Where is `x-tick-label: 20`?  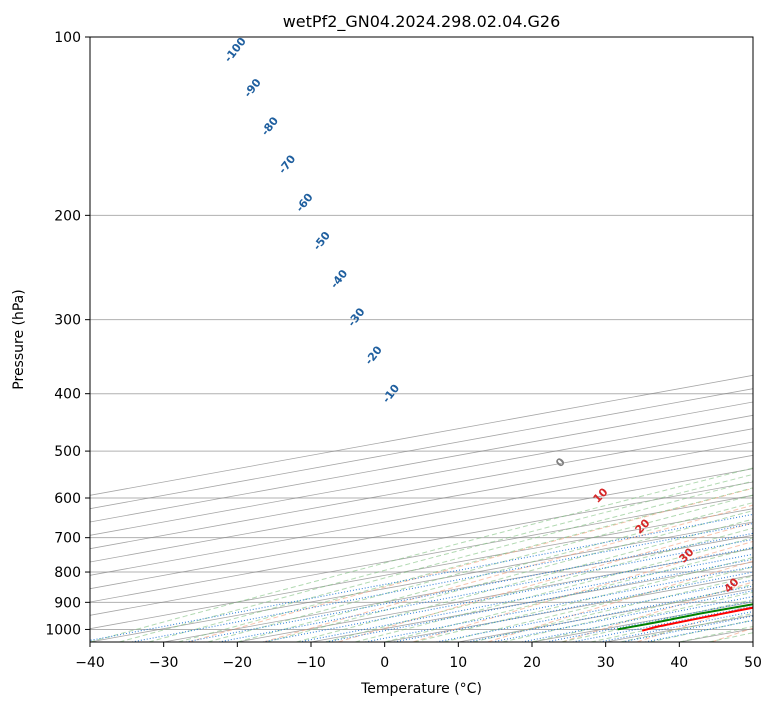
x-tick-label: 20 is located at coordinates (532, 663).